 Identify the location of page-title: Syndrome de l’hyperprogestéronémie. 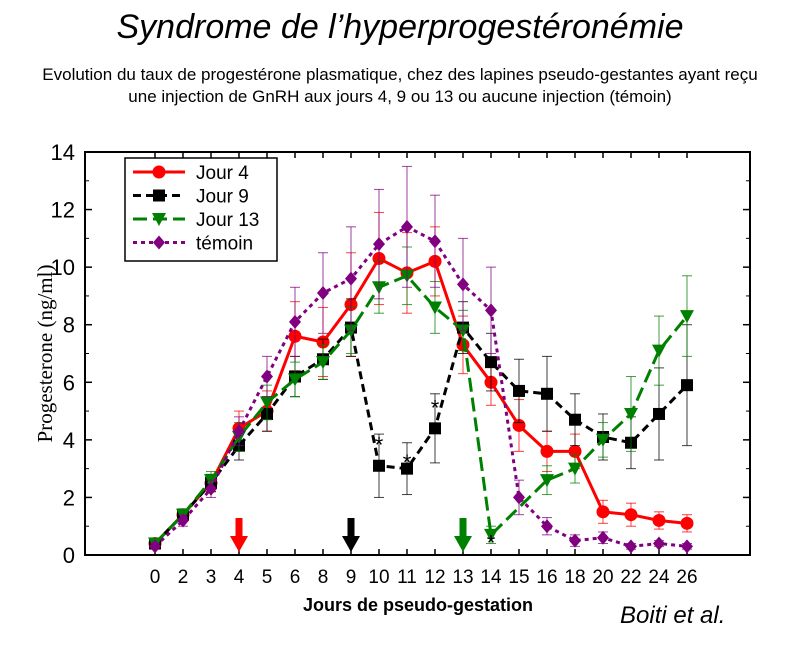
(400, 27).